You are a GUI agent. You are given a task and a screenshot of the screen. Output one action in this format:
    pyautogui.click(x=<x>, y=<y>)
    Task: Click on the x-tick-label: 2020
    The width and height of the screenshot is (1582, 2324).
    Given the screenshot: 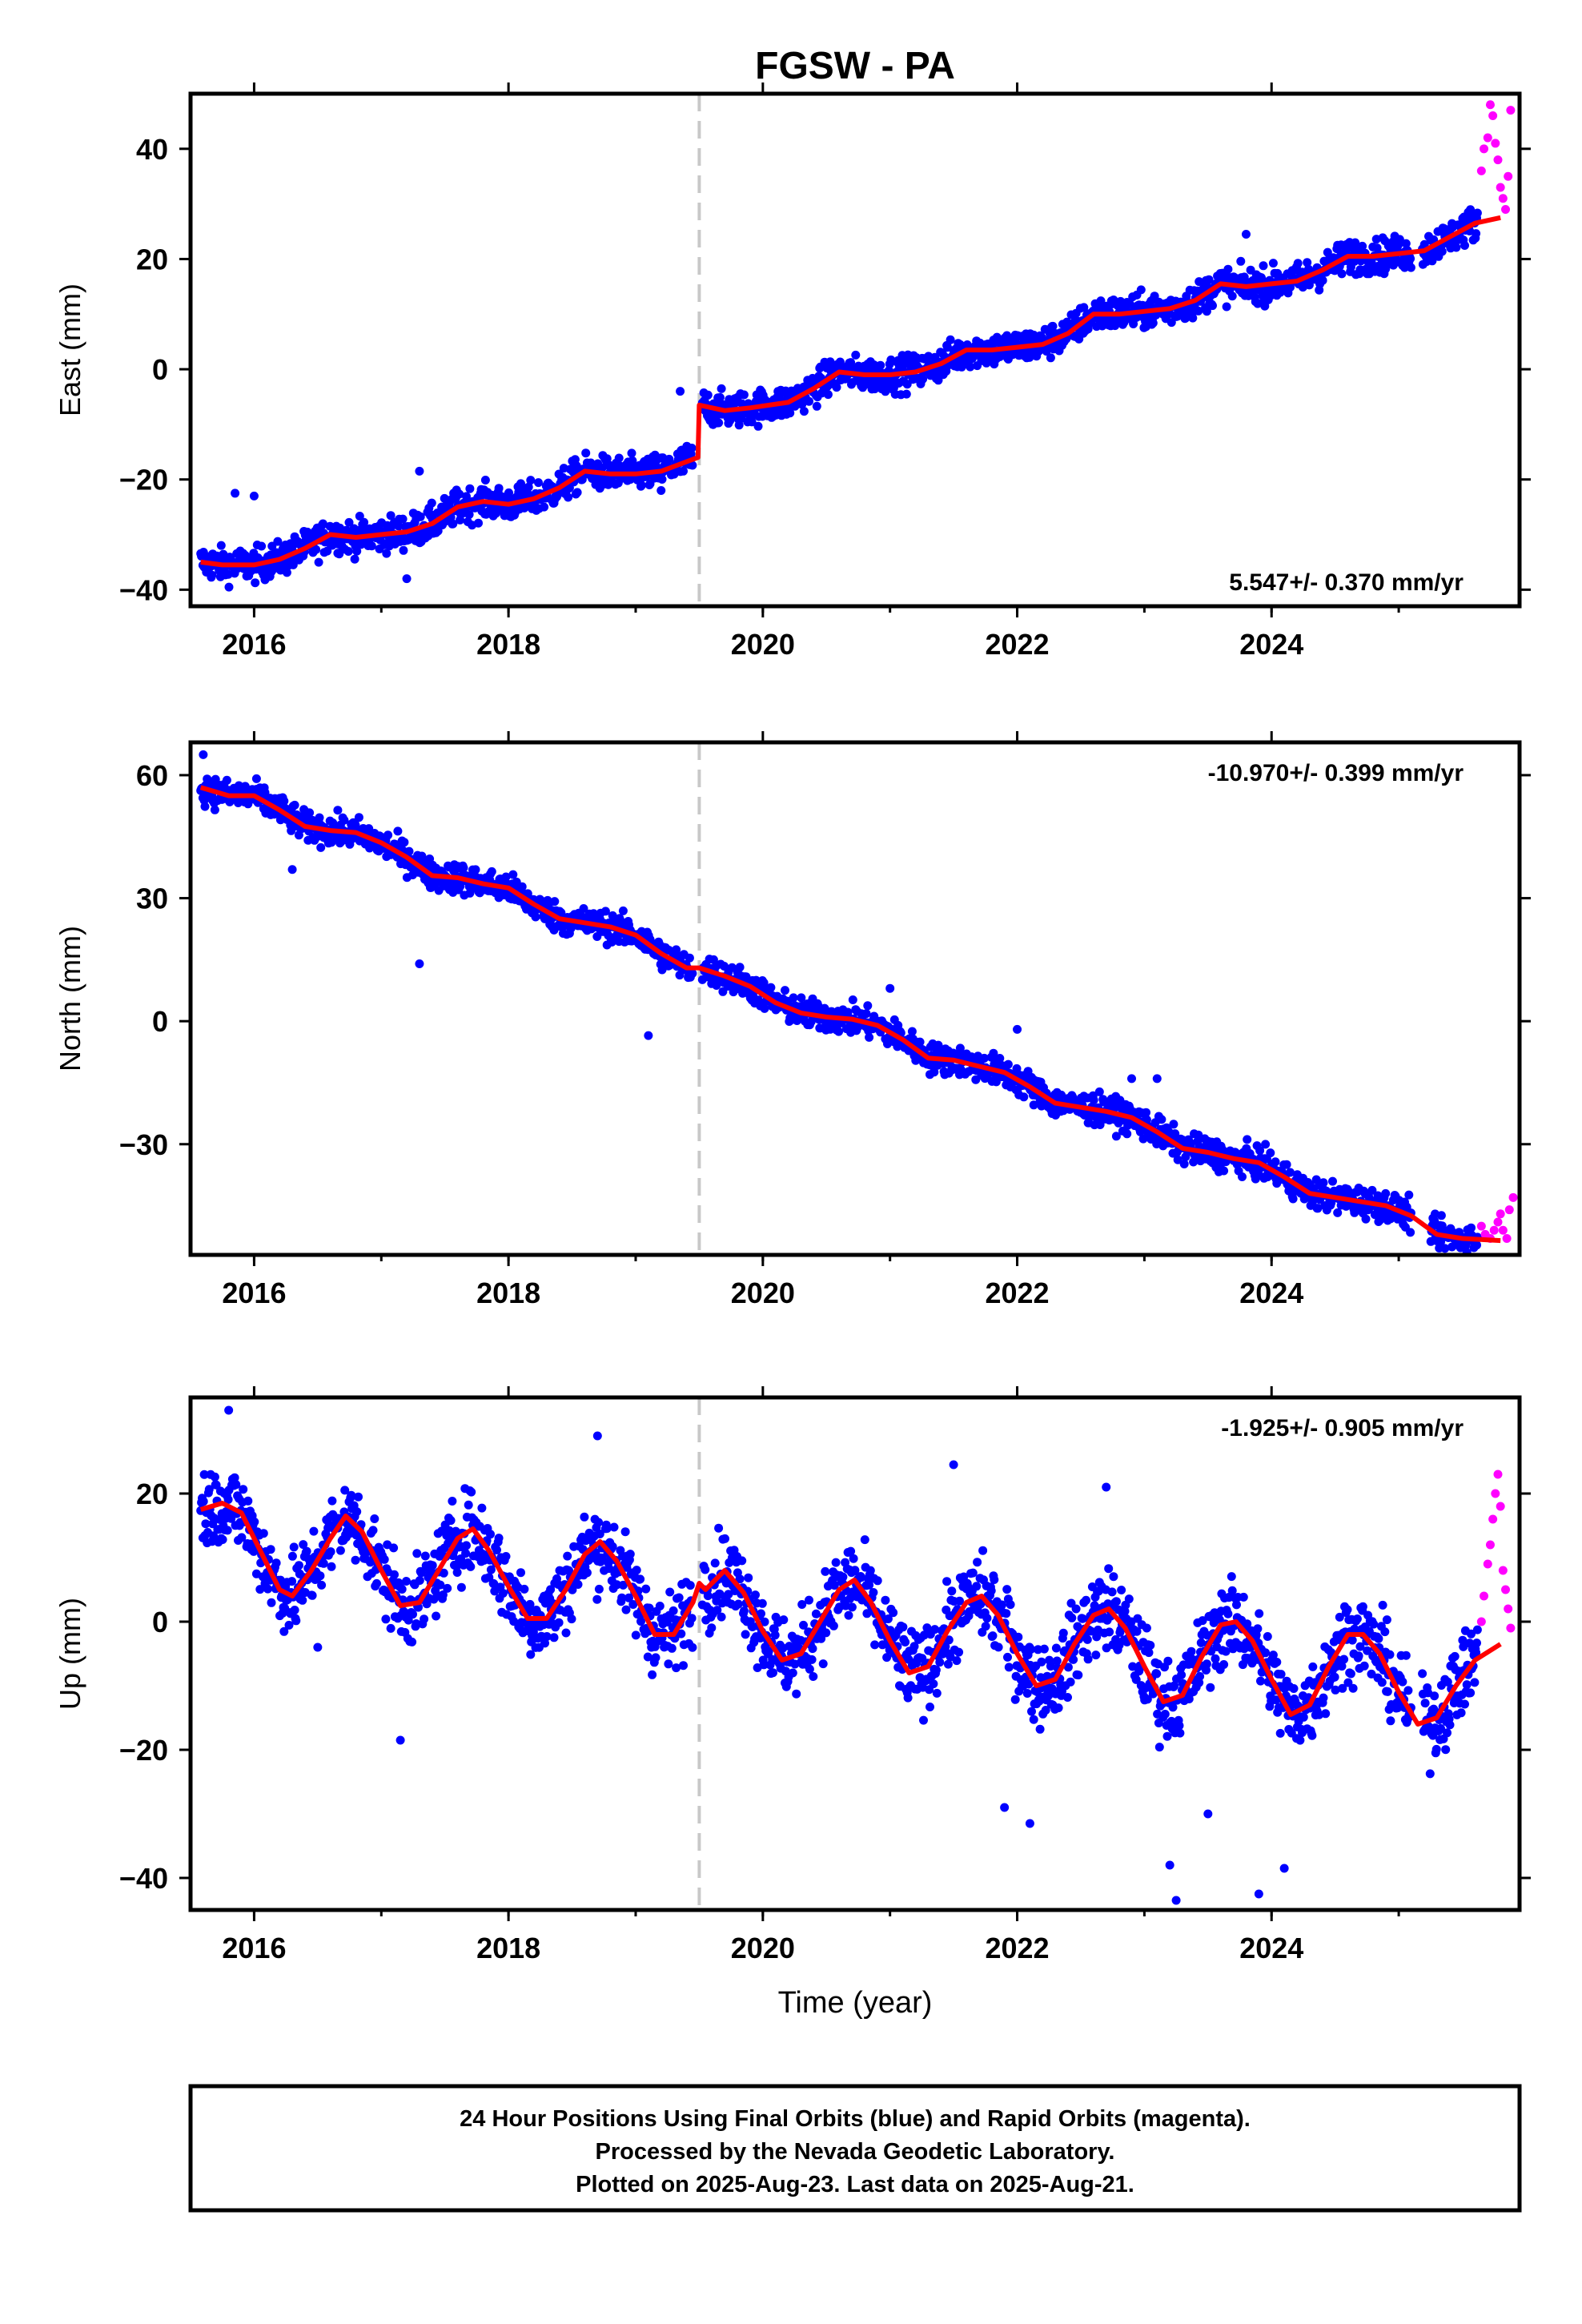 What is the action you would take?
    pyautogui.click(x=763, y=644)
    